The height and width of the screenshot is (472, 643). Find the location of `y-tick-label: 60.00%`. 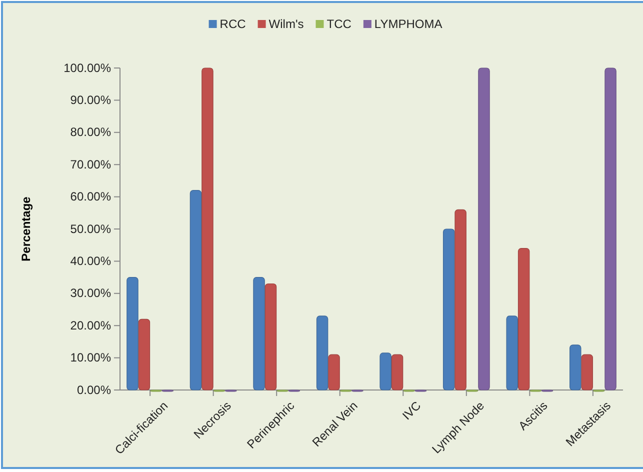

y-tick-label: 60.00% is located at coordinates (91, 197).